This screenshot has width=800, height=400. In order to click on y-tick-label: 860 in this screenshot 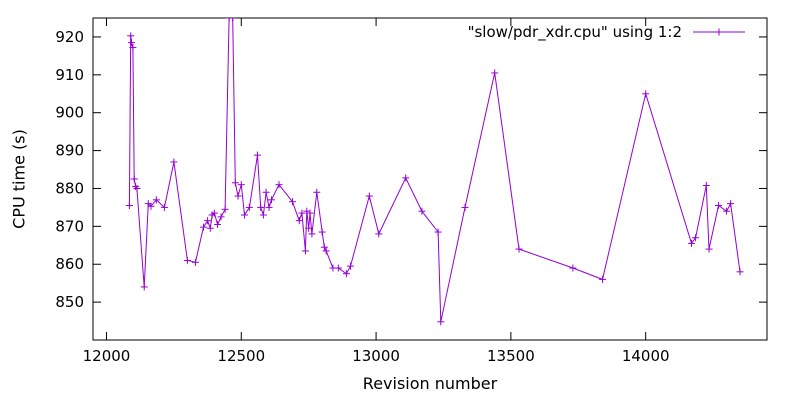, I will do `click(69, 264)`.